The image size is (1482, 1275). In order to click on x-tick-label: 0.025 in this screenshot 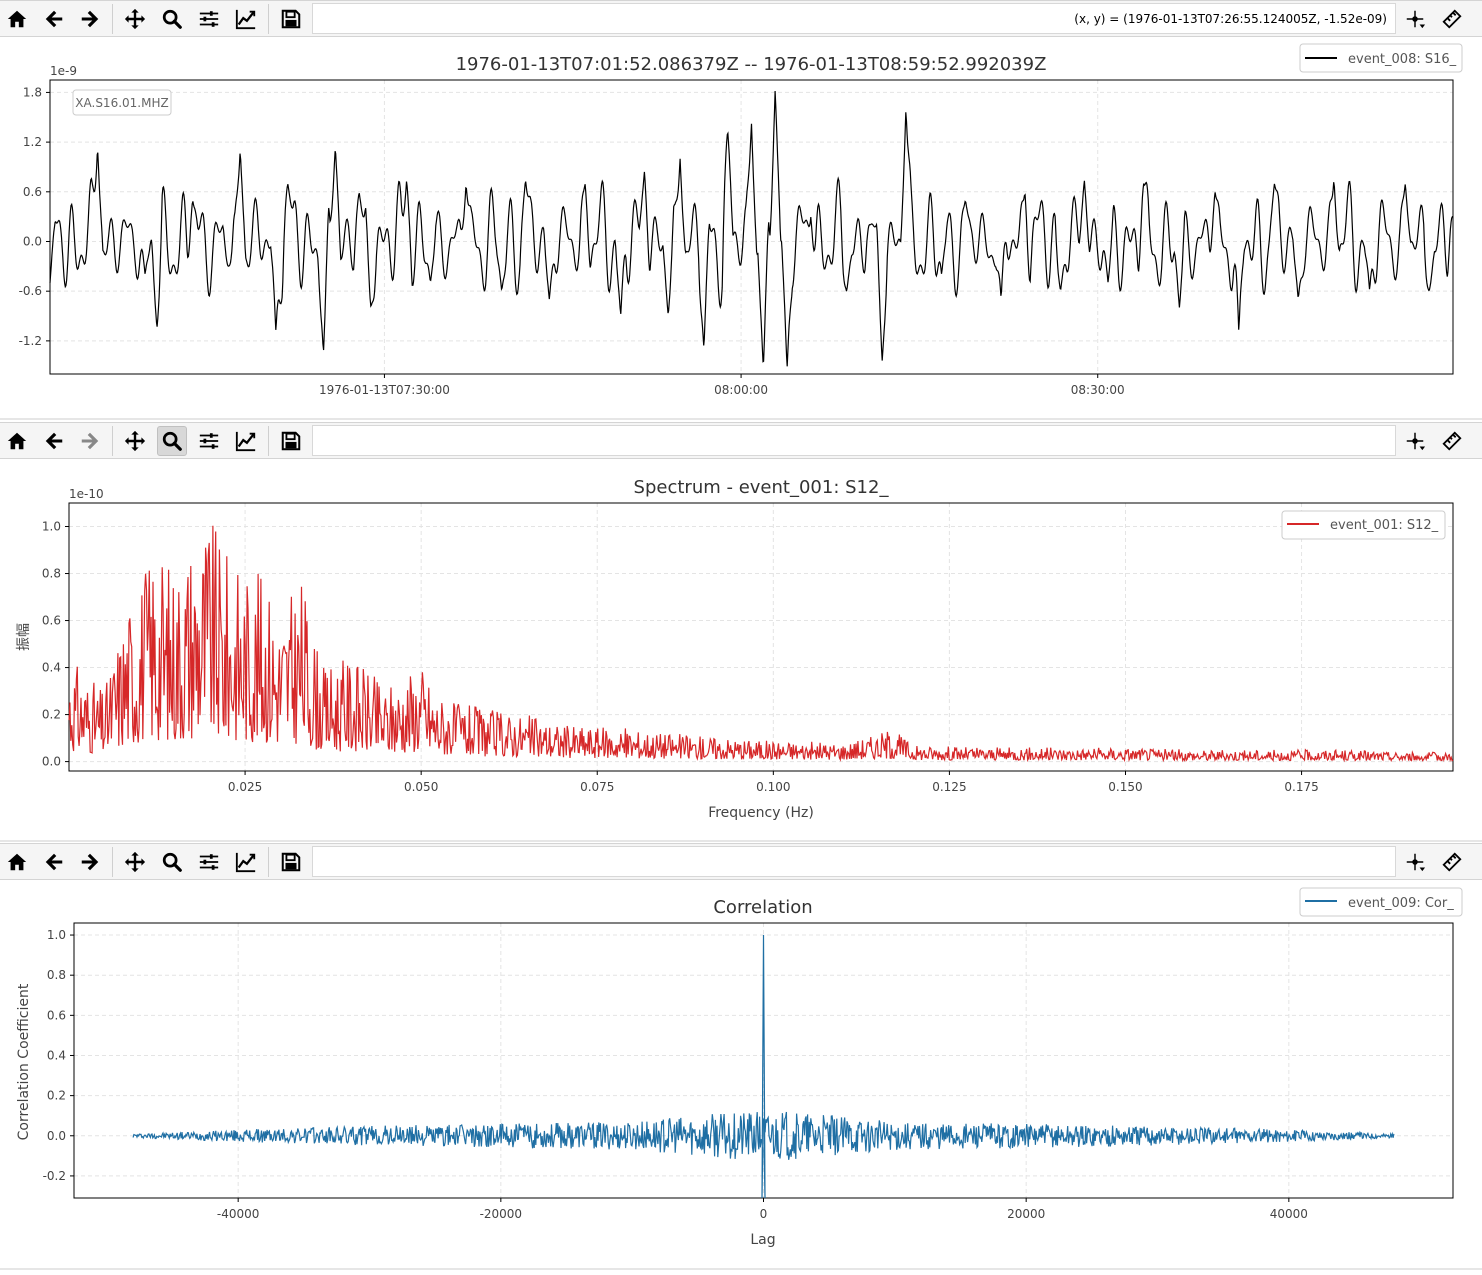, I will do `click(245, 787)`.